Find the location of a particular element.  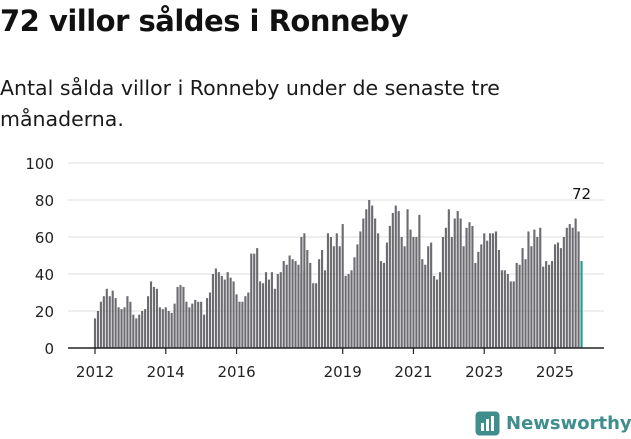

y-tick-label: 0 is located at coordinates (49, 349).